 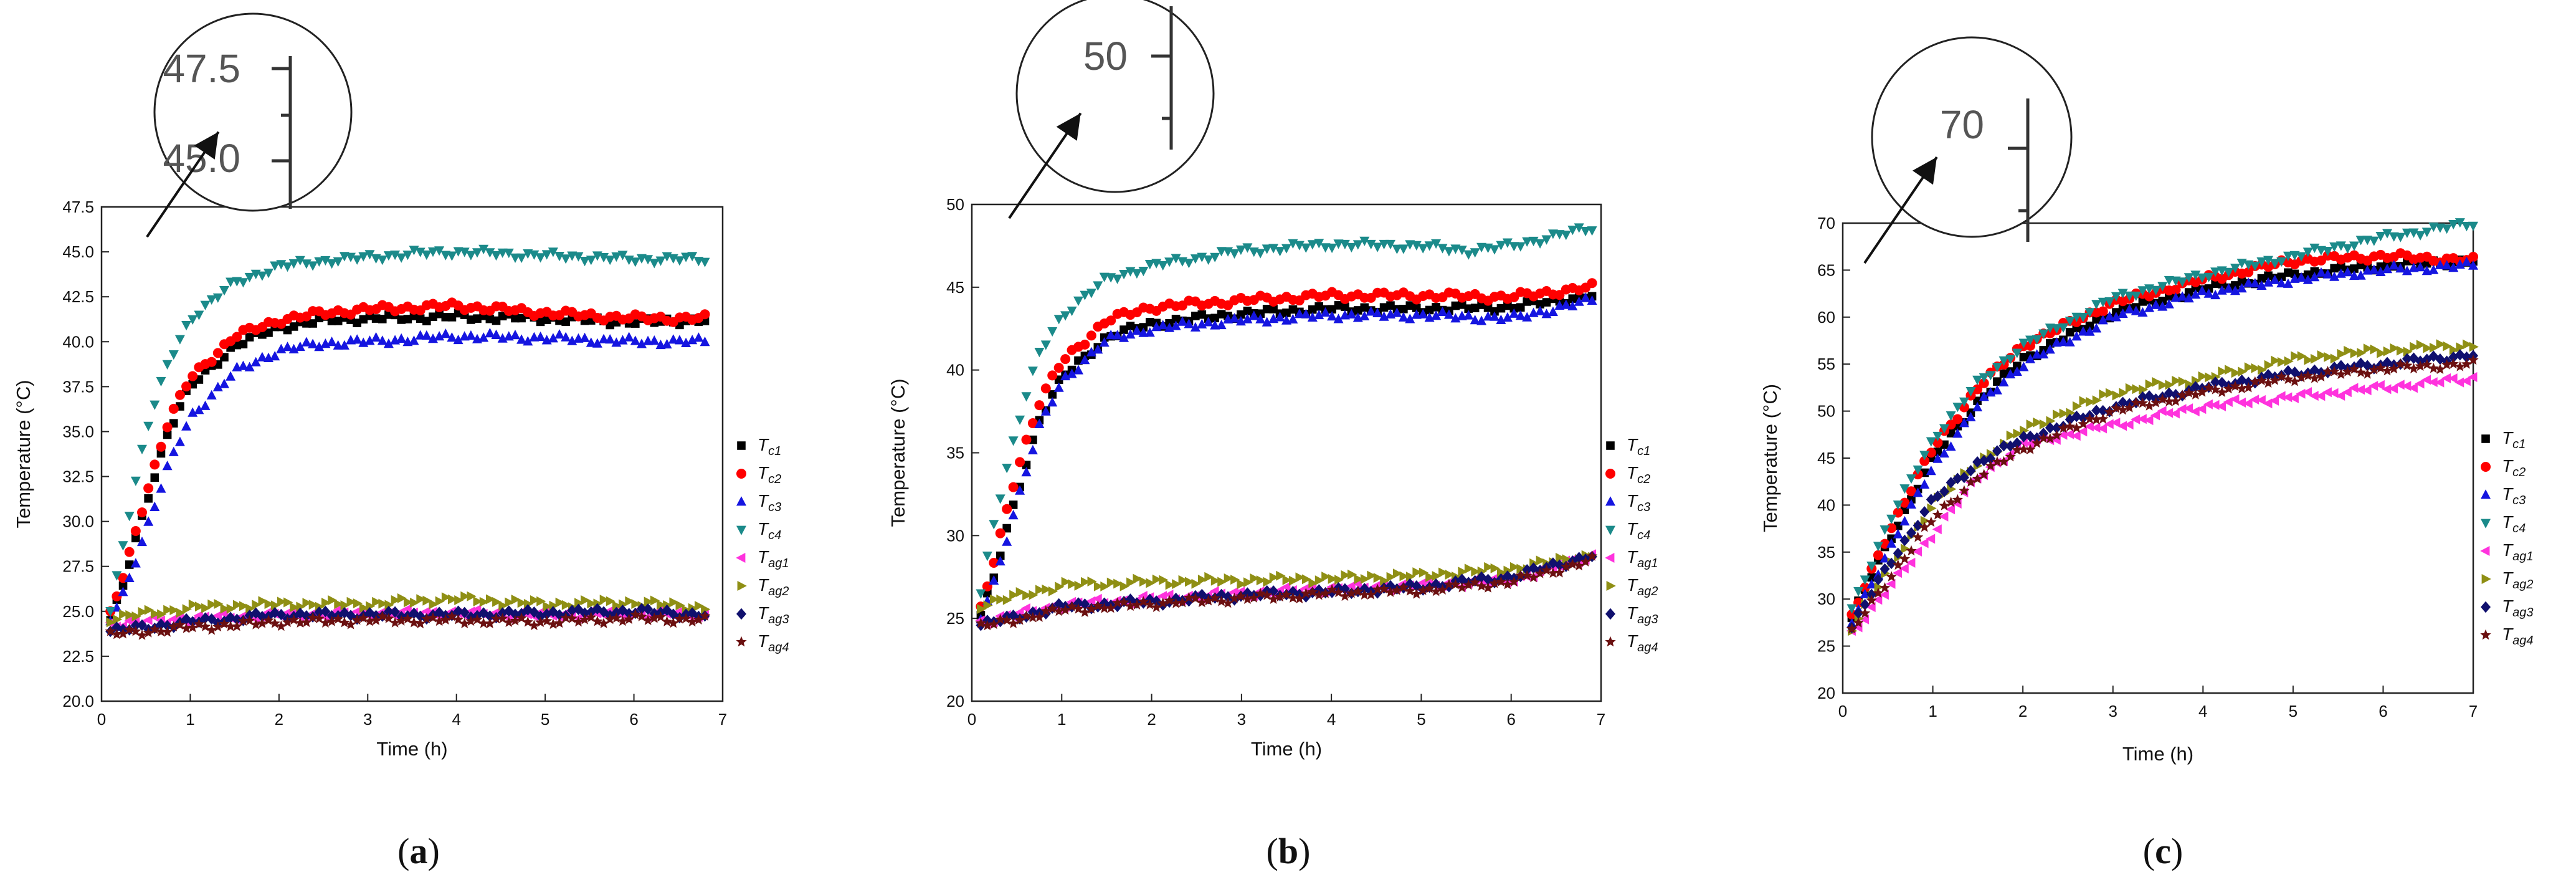 I want to click on y-tick-label: 22.5, so click(x=78, y=656).